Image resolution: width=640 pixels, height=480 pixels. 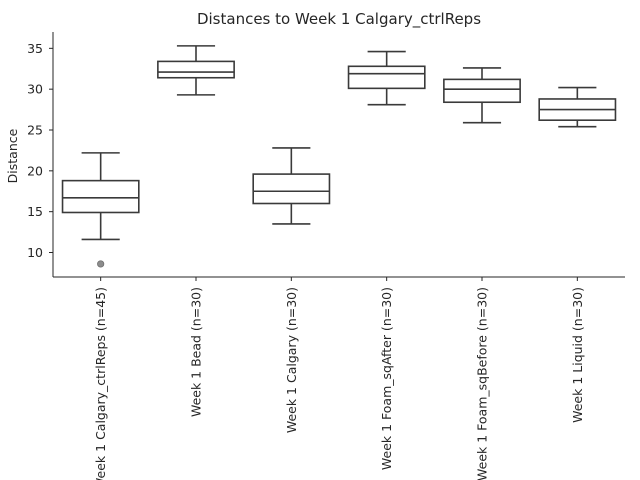 What do you see at coordinates (35, 170) in the screenshot?
I see `y-tick-label: 20` at bounding box center [35, 170].